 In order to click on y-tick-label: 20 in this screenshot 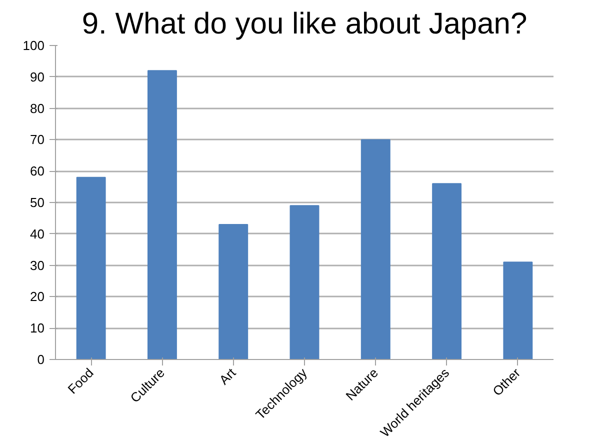, I will do `click(37, 296)`.